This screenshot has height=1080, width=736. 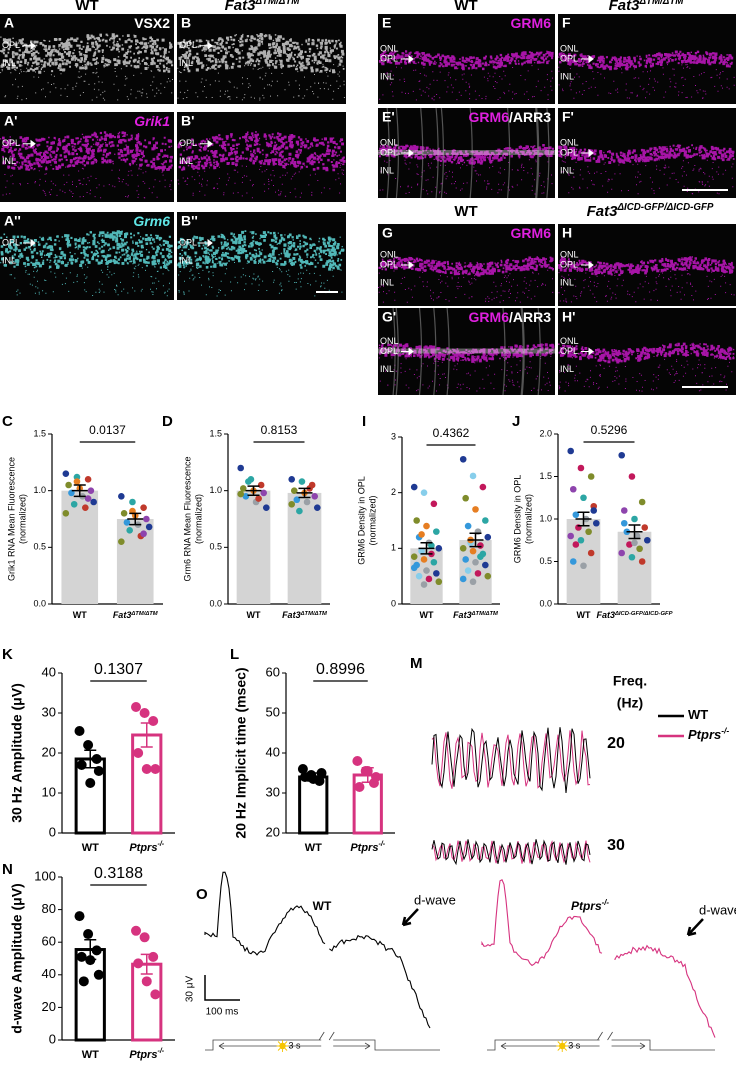 What do you see at coordinates (531, 23) in the screenshot?
I see `stain-label: GRM6` at bounding box center [531, 23].